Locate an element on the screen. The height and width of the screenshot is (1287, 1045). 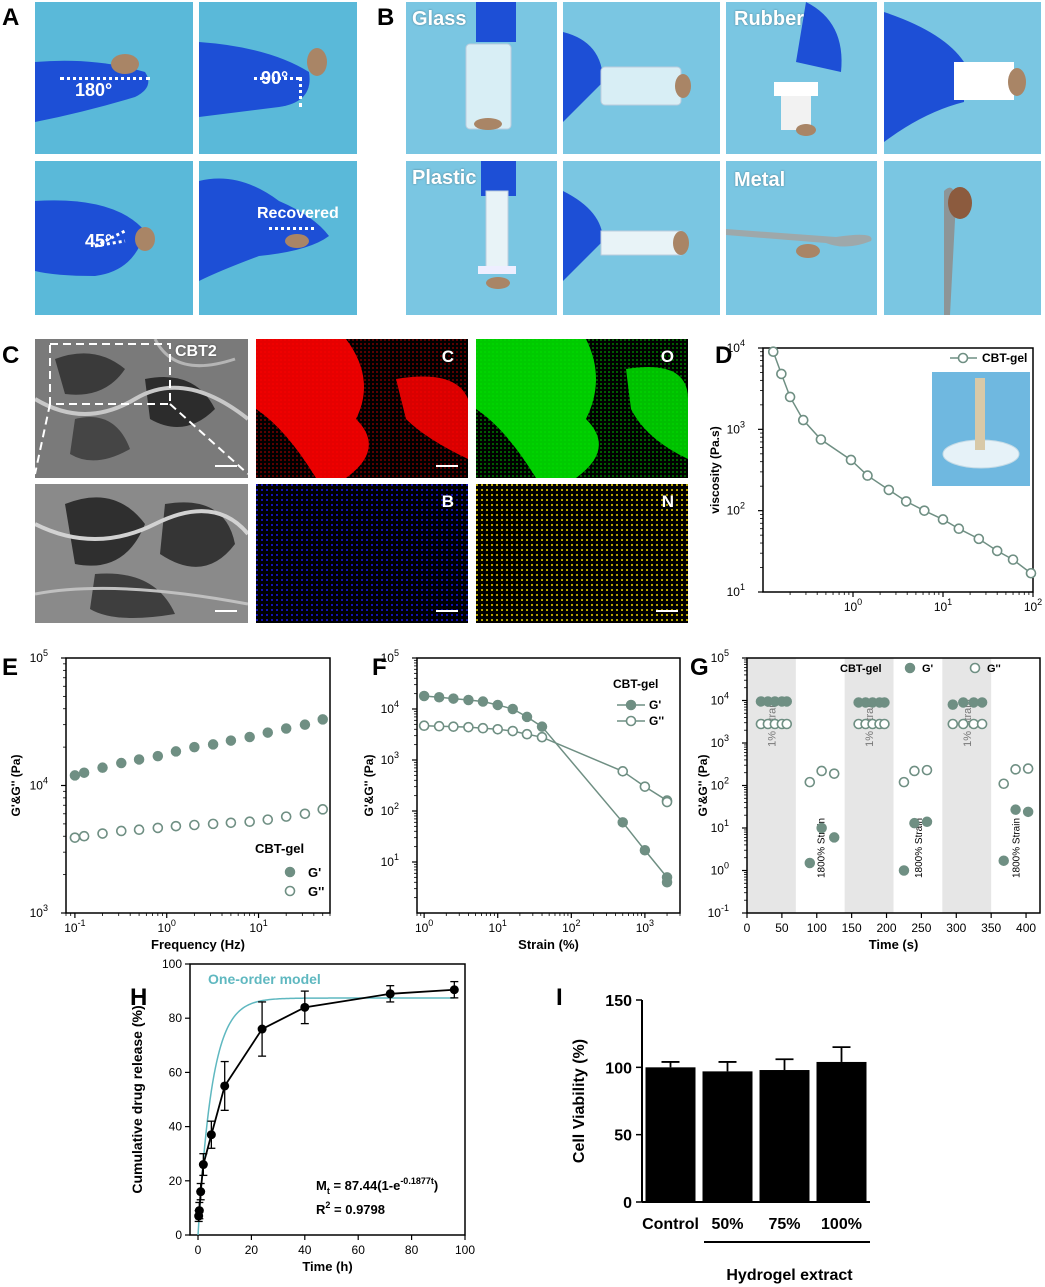
scale-bar is located at coordinates (226, 611).